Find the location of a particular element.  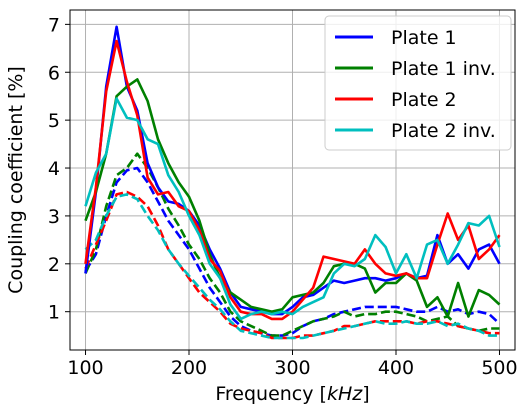

x-axis-label-unit: kHz is located at coordinates (345, 394).